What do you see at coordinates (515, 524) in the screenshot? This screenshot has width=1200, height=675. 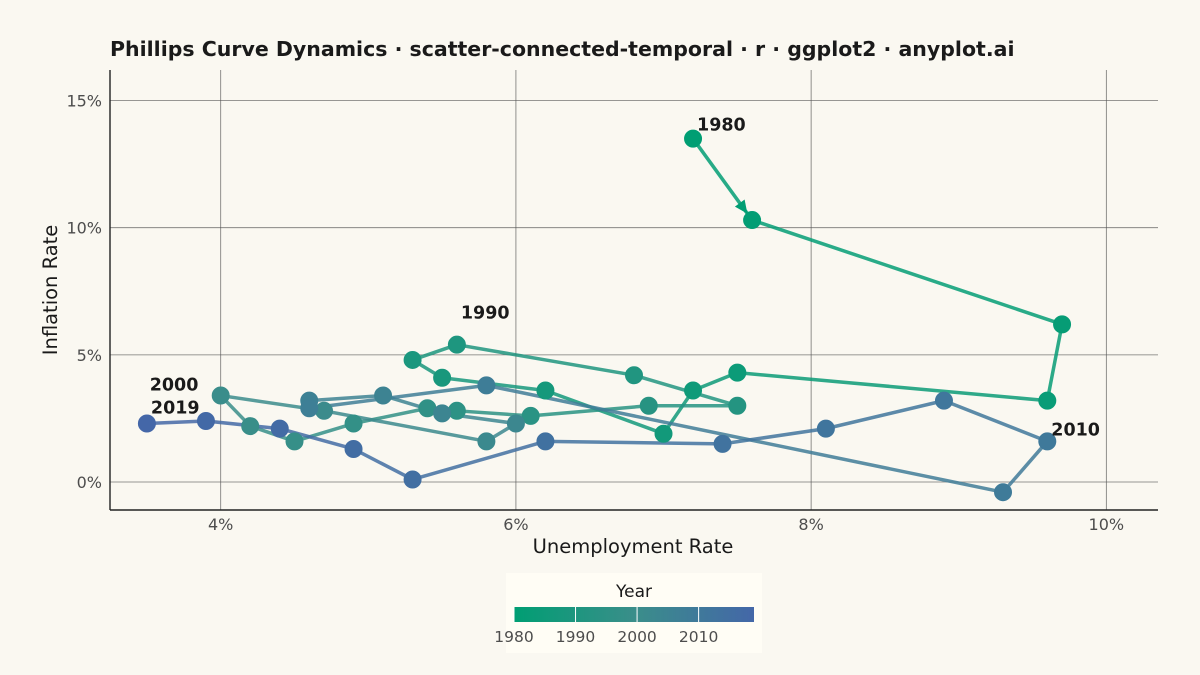 I see `x-tick-label: 6%` at bounding box center [515, 524].